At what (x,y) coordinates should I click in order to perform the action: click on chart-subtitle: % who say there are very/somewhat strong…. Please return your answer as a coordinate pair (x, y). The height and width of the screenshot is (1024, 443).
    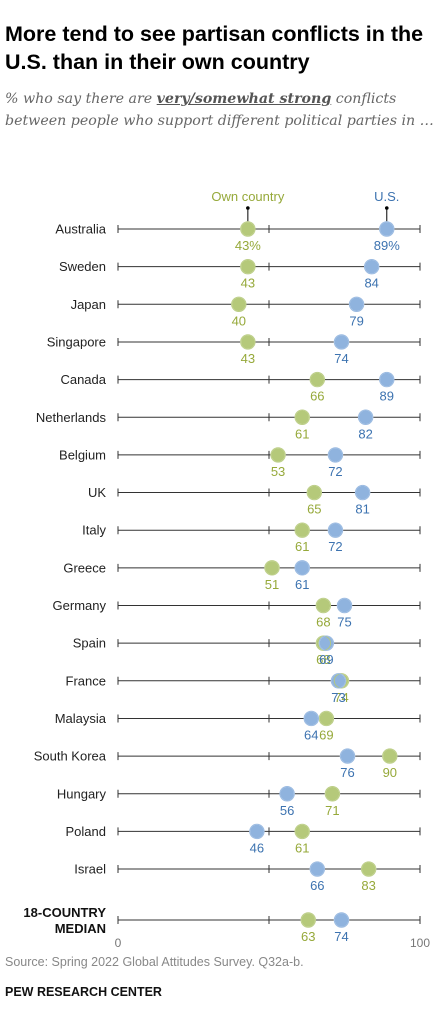
    Looking at the image, I should click on (221, 110).